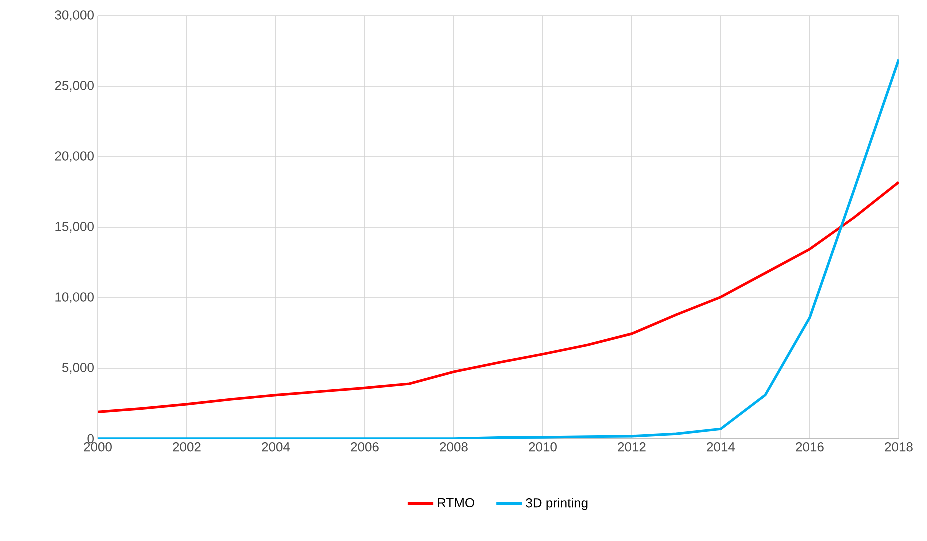  Describe the element at coordinates (75, 227) in the screenshot. I see `y-tick-label: 15,000` at that location.